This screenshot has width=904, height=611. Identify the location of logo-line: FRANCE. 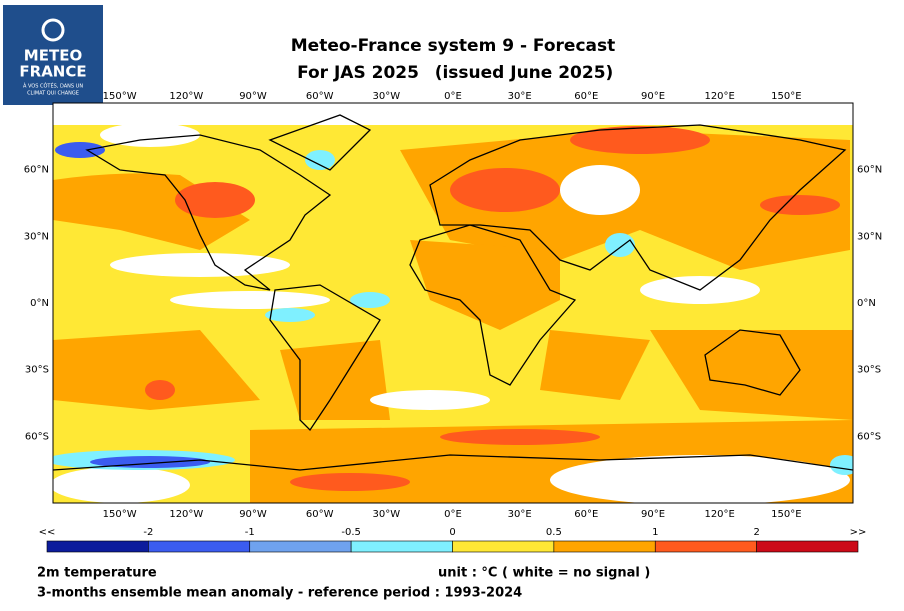
(52, 72).